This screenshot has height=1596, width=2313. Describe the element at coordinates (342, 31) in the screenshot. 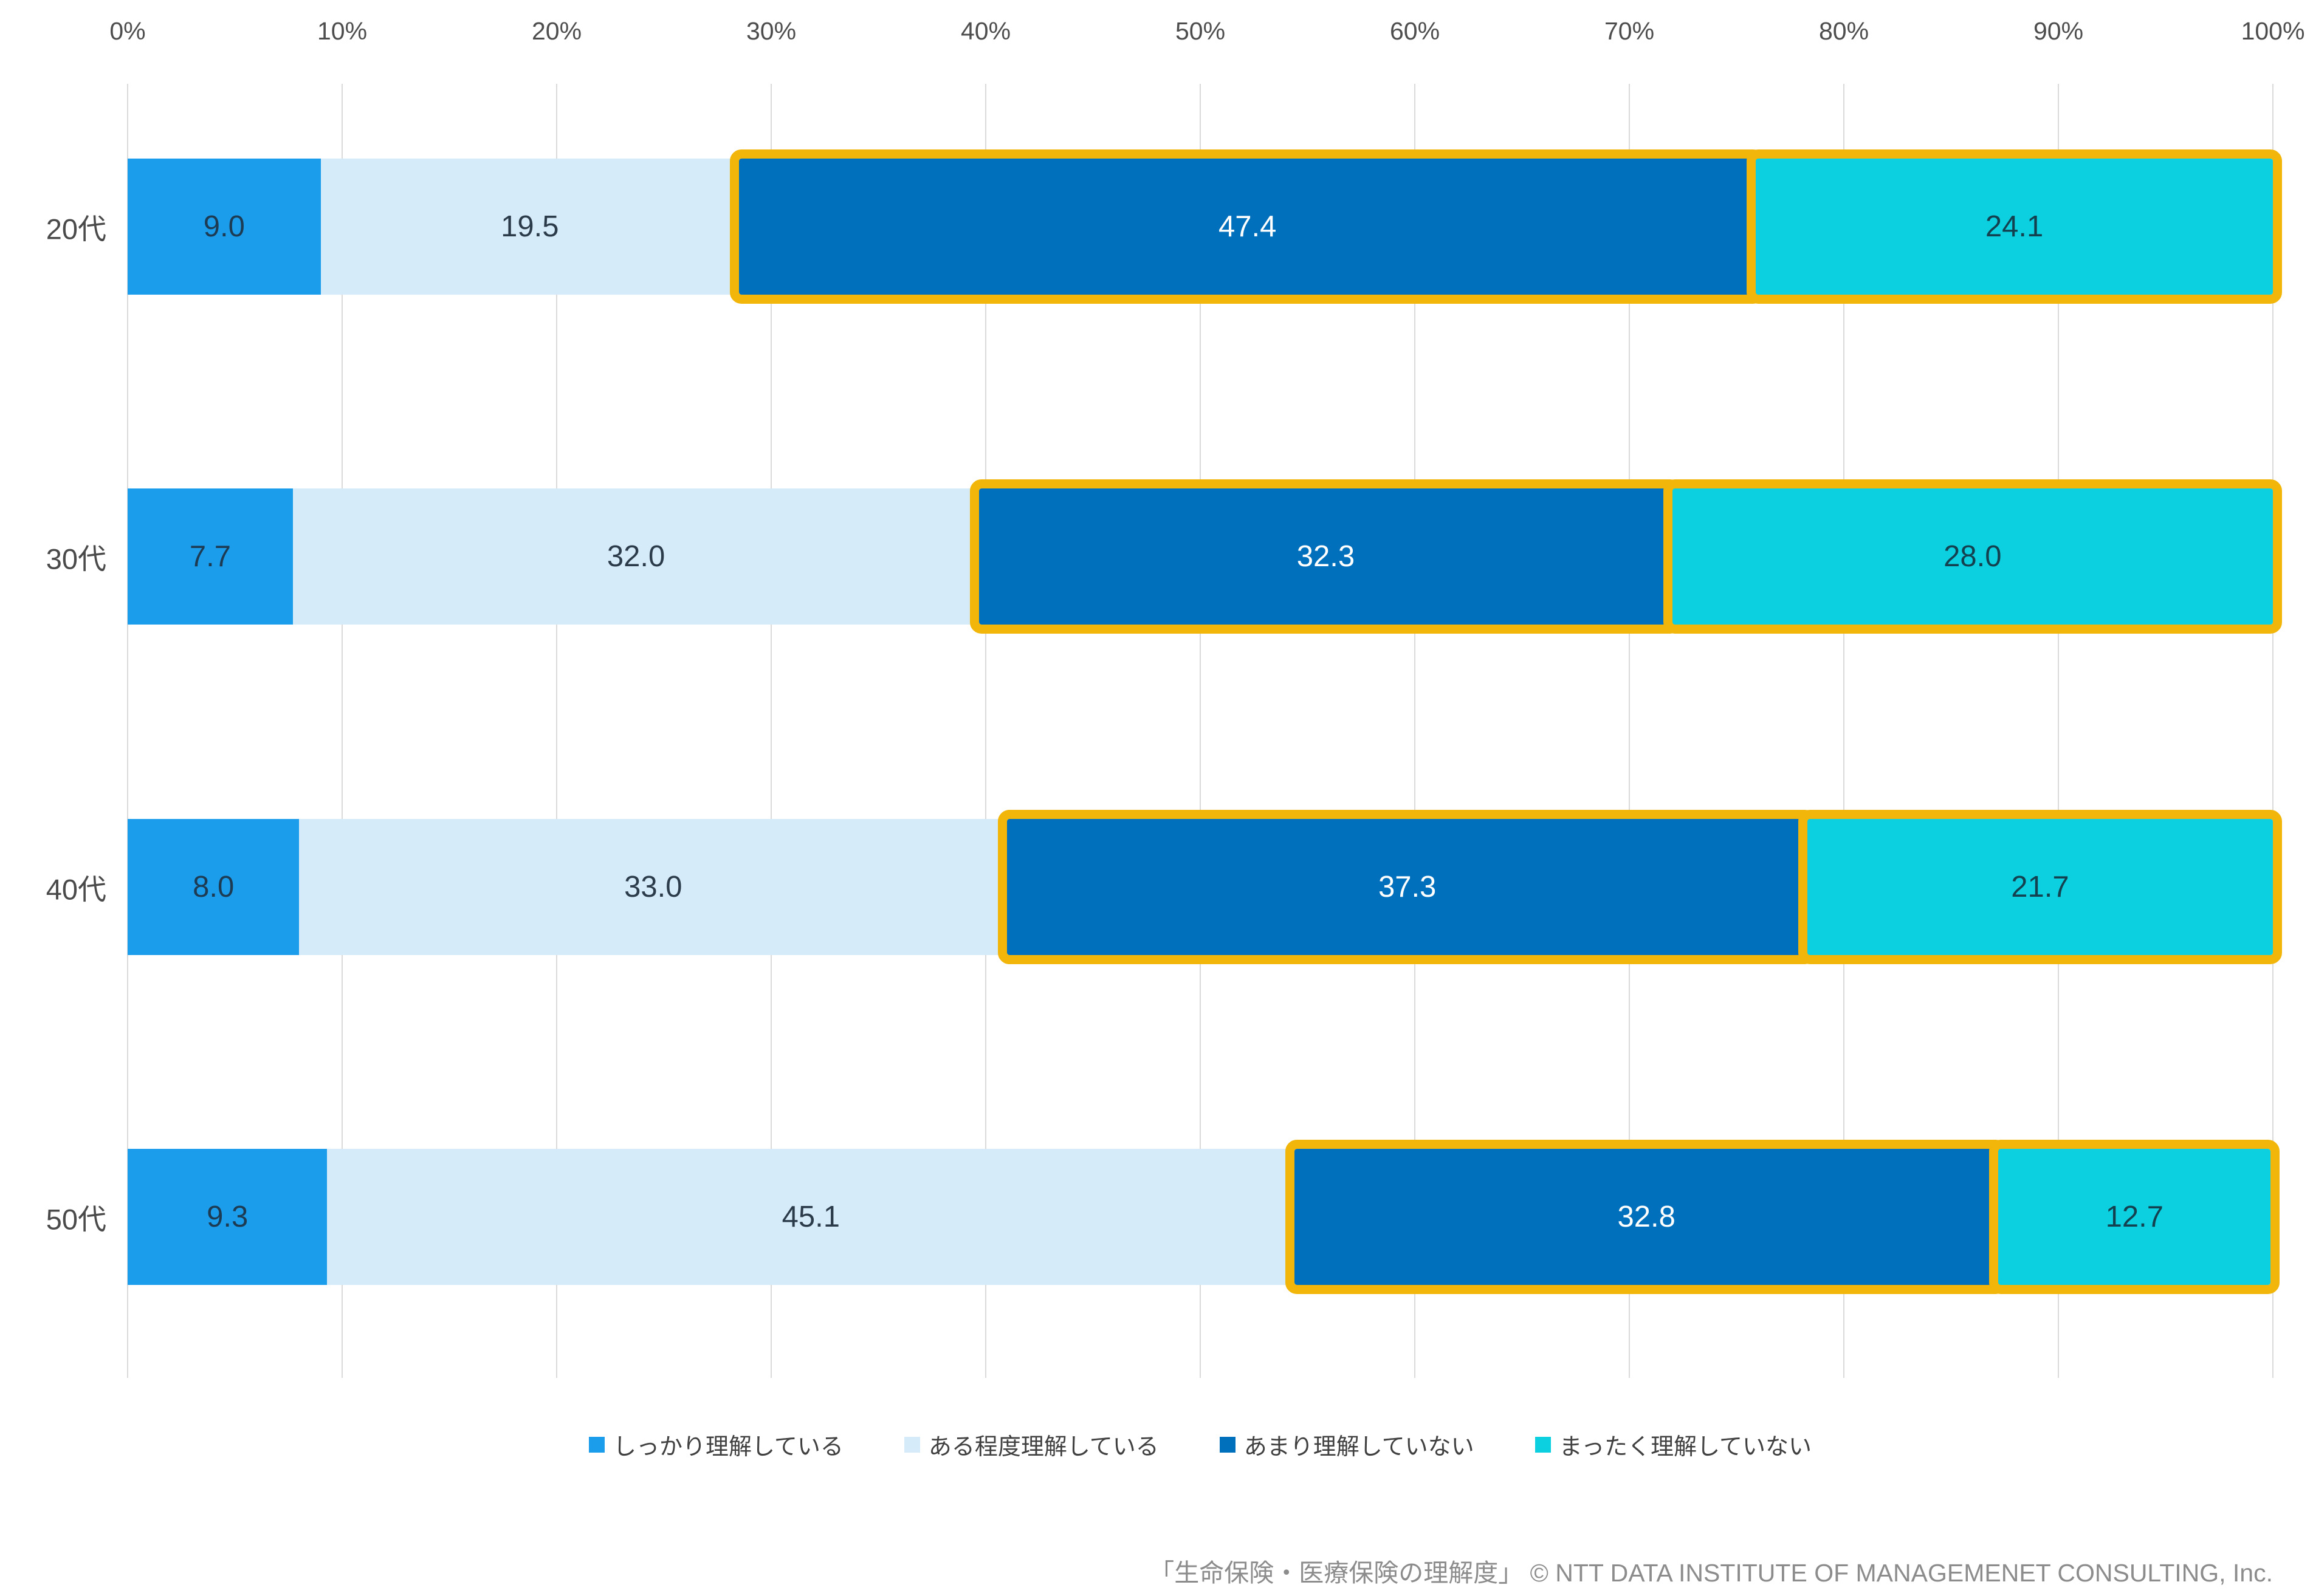

I see `x-axis-tick: 10%` at that location.